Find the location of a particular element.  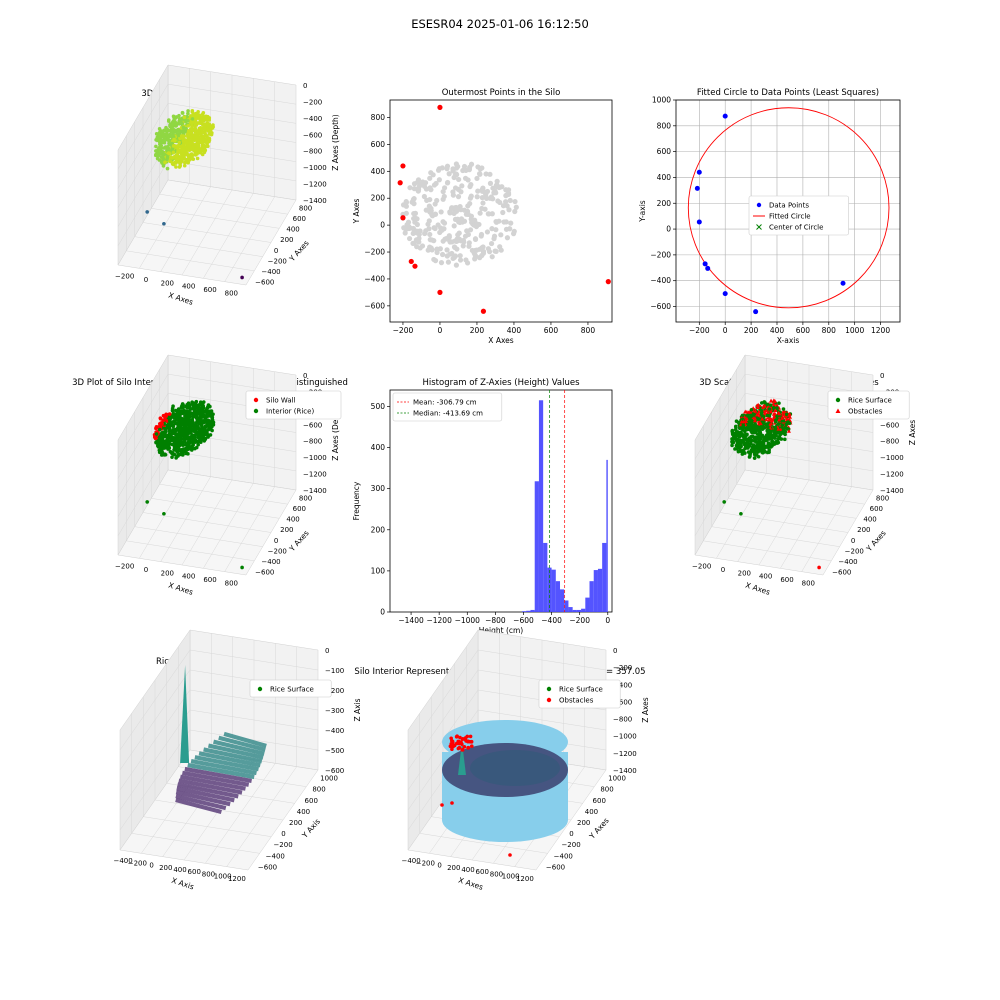

y-tick-label: 0 is located at coordinates (382, 612).